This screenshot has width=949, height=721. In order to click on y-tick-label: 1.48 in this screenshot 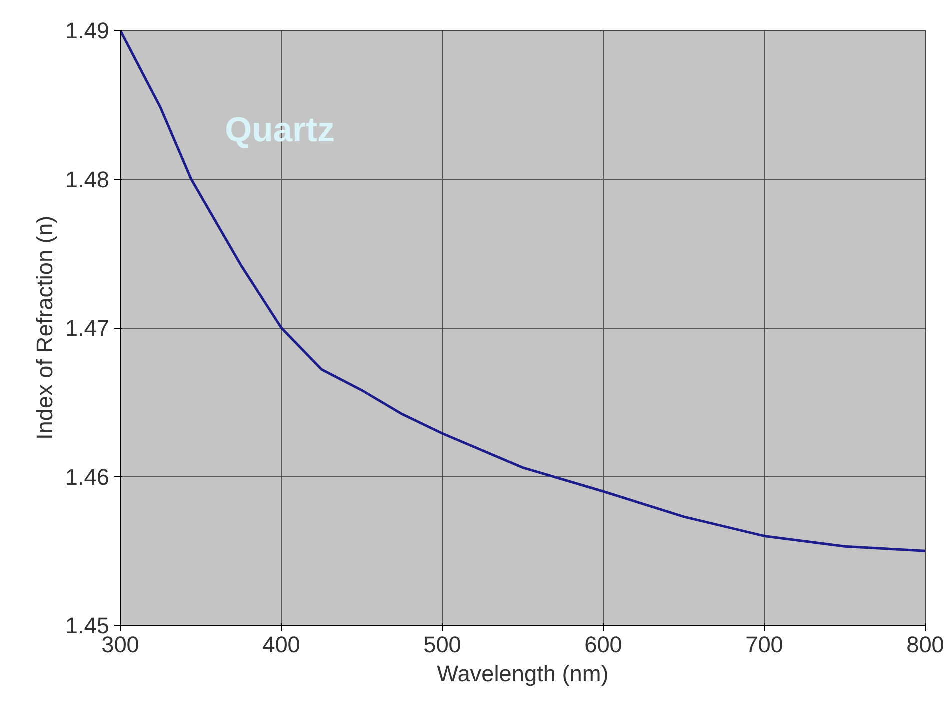, I will do `click(87, 179)`.